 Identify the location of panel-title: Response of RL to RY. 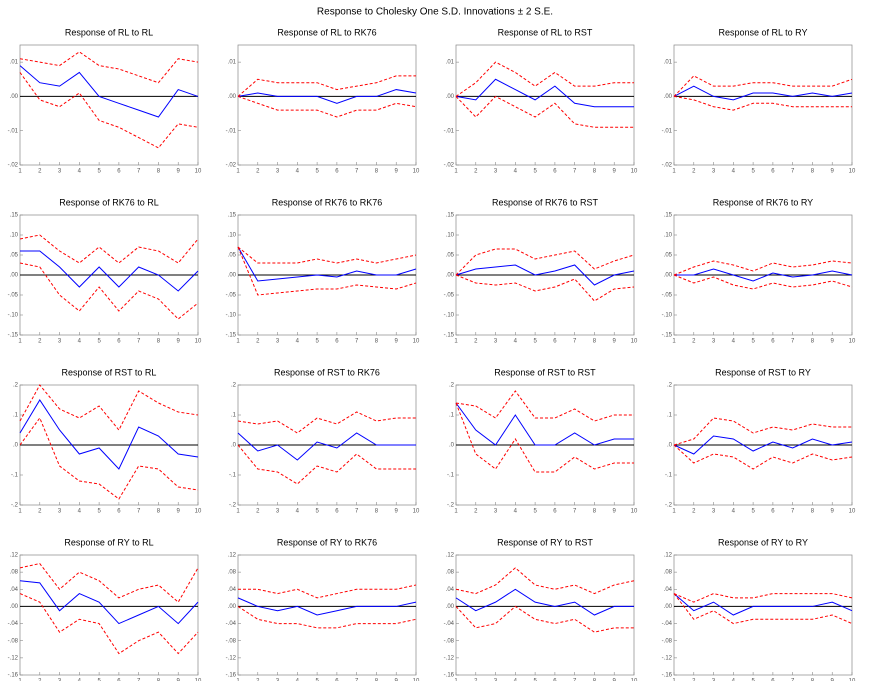
(762, 32).